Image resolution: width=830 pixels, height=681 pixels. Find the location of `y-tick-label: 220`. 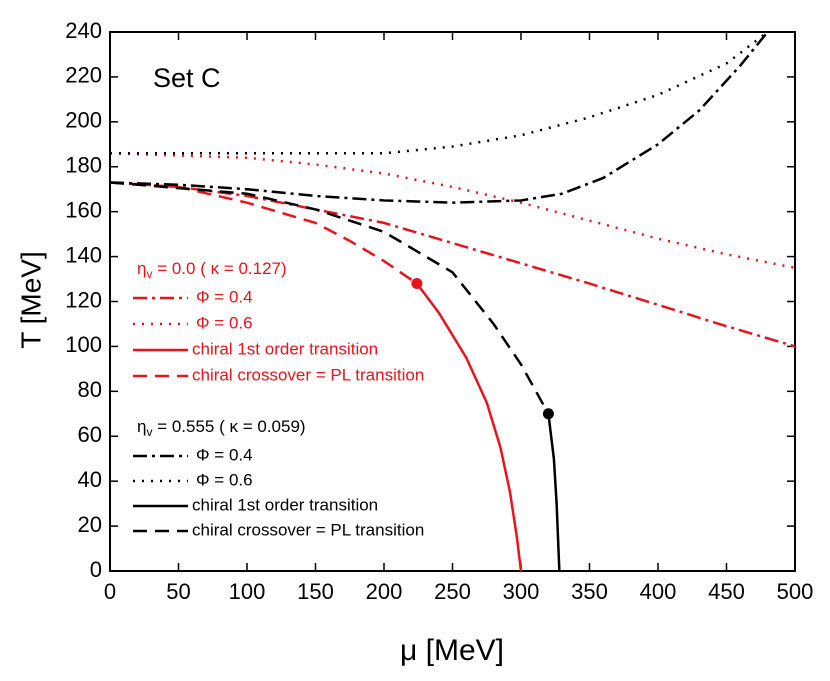

y-tick-label: 220 is located at coordinates (83, 75).